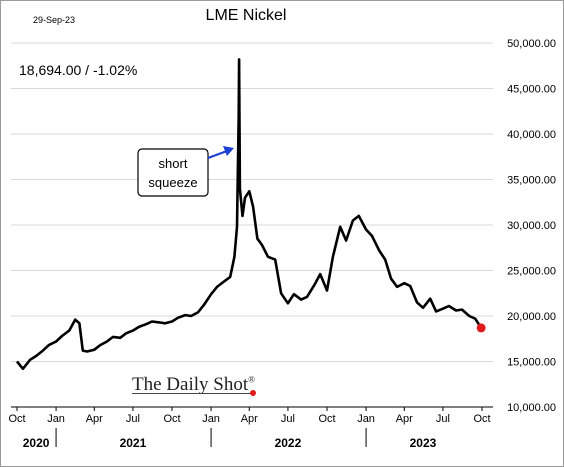  I want to click on logo-dot, so click(253, 393).